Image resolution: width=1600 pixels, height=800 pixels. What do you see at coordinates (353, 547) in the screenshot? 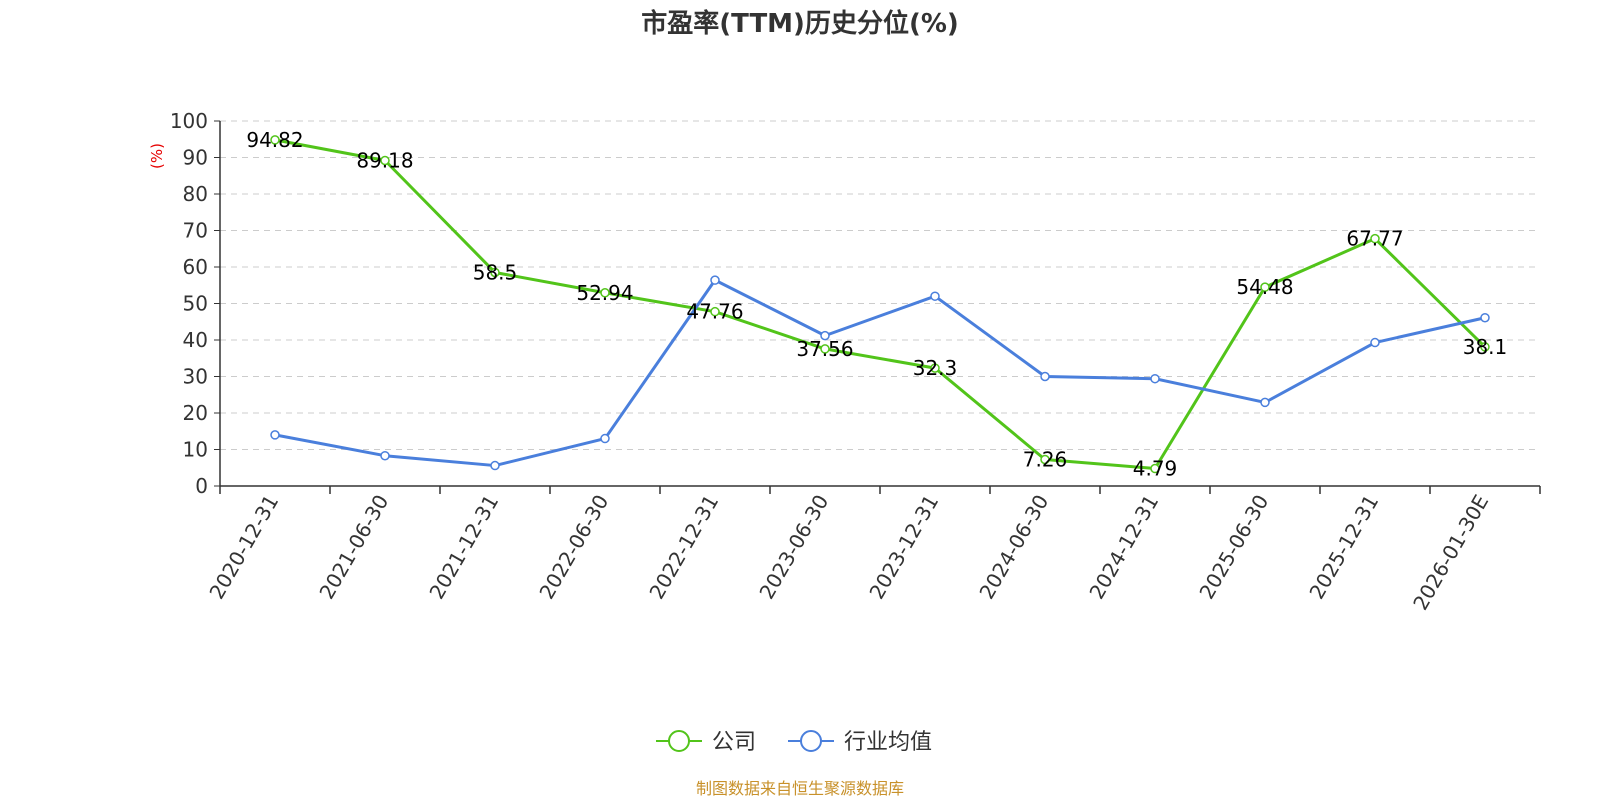
I see `x-tick-label: 2021-06-30` at bounding box center [353, 547].